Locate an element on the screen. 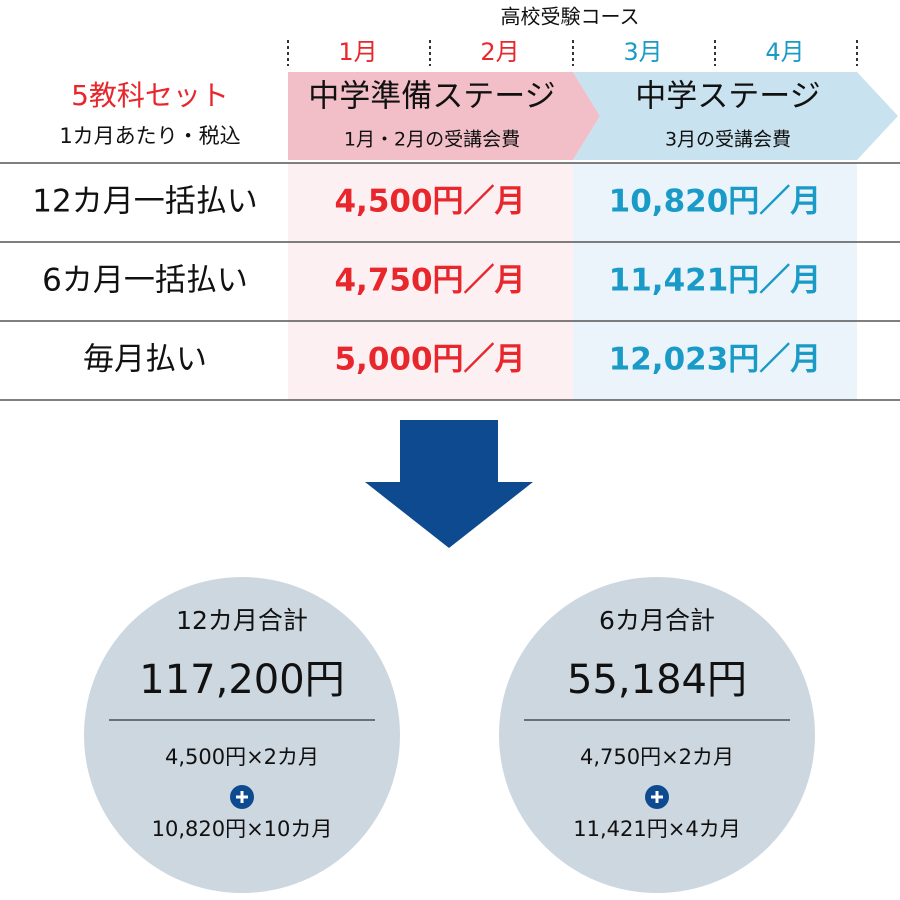 The height and width of the screenshot is (900, 900). breakdown: 4,500円×2カ月 is located at coordinates (242, 757).